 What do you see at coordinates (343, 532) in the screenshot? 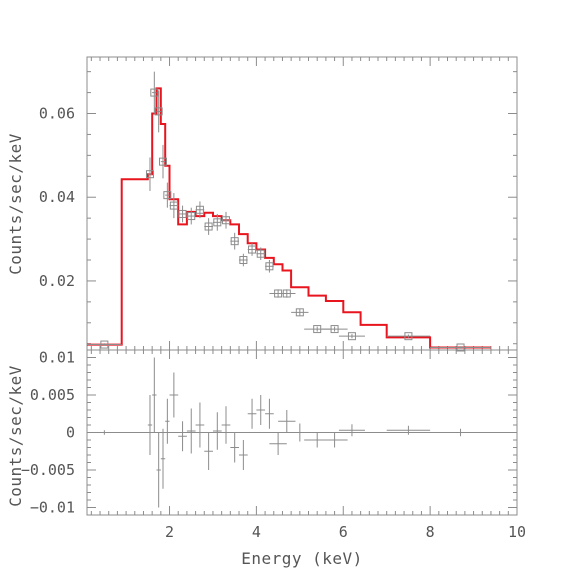
I see `x-tick-label: 6` at bounding box center [343, 532].